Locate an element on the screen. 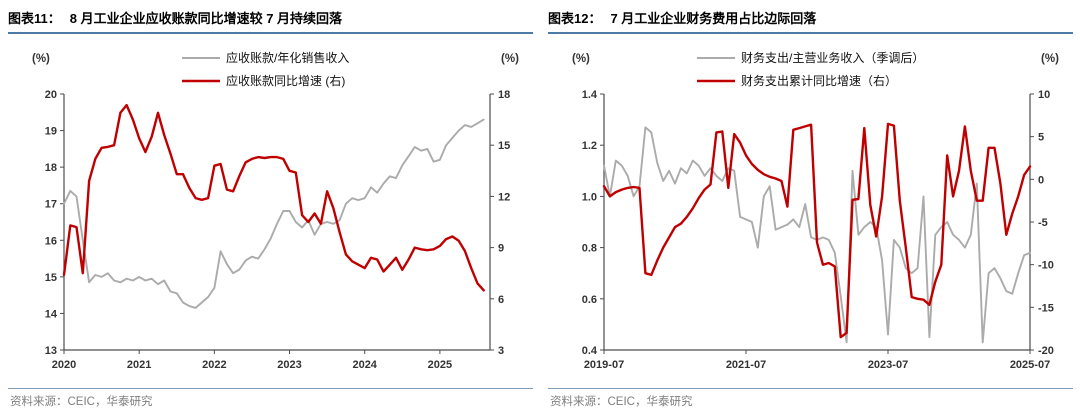 The width and height of the screenshot is (1080, 413). left-axis-label: 1.0 is located at coordinates (589, 197).